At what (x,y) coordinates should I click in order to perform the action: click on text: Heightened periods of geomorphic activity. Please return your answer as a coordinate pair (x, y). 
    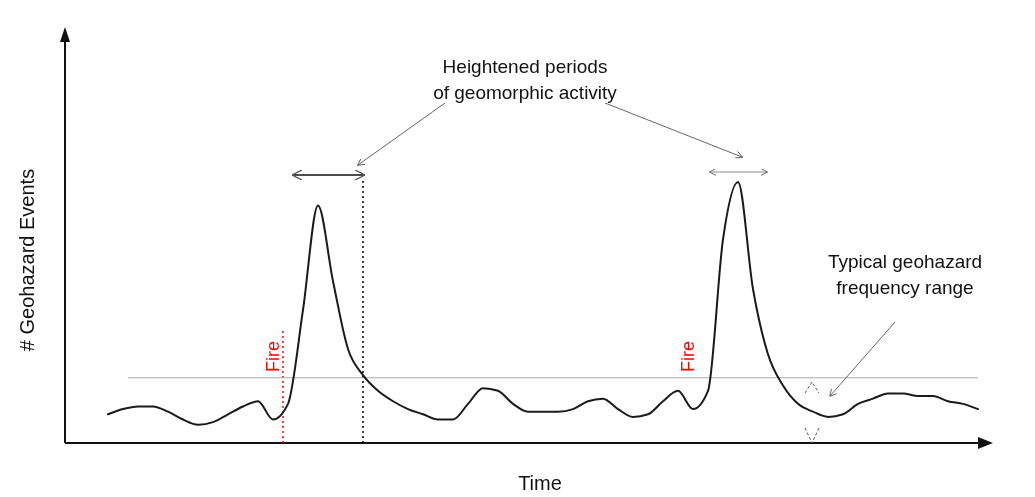
    Looking at the image, I should click on (525, 79).